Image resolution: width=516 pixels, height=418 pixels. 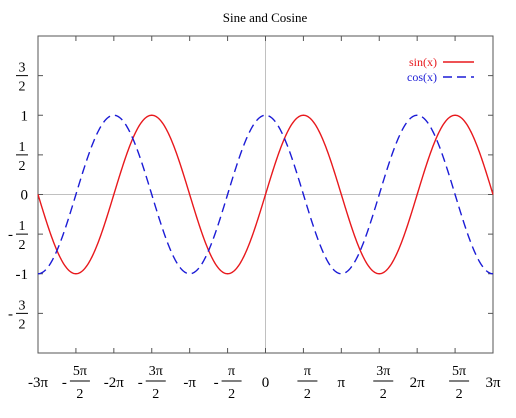 What do you see at coordinates (114, 383) in the screenshot?
I see `x-tick-label: -2π` at bounding box center [114, 383].